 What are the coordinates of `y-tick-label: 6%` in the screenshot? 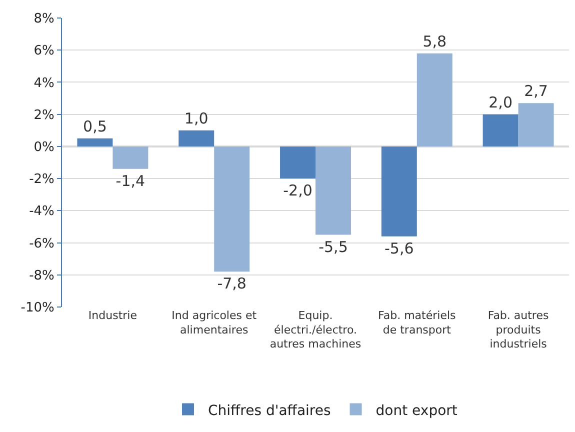 It's located at (44, 51).